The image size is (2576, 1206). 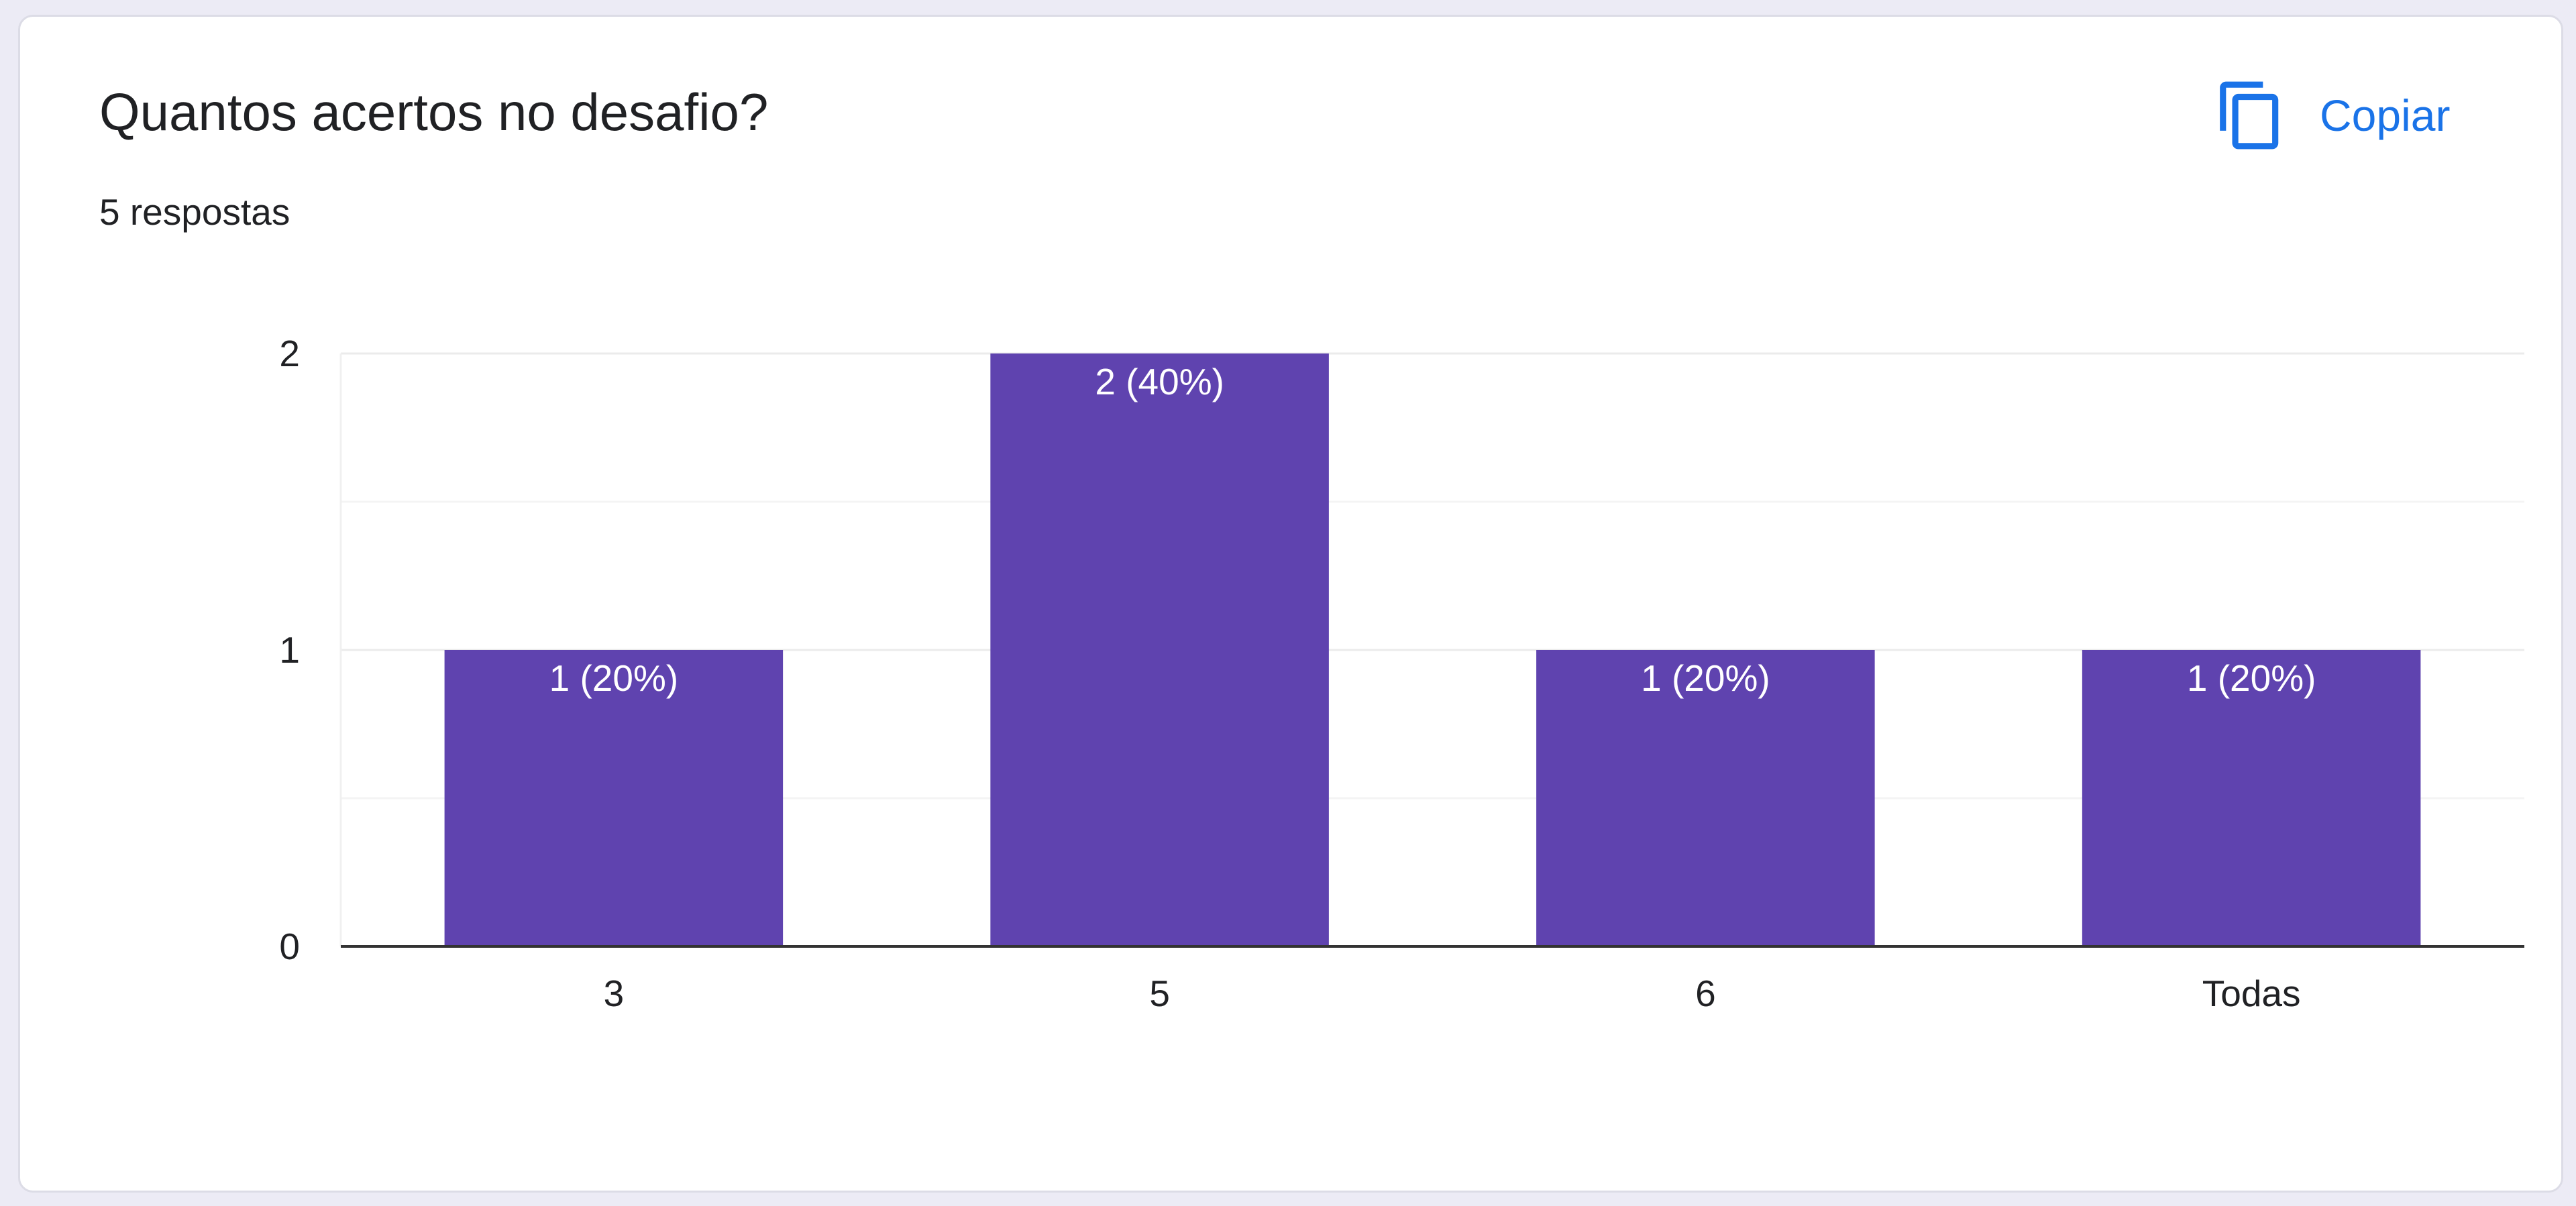 I want to click on copy-icon, so click(x=2249, y=115).